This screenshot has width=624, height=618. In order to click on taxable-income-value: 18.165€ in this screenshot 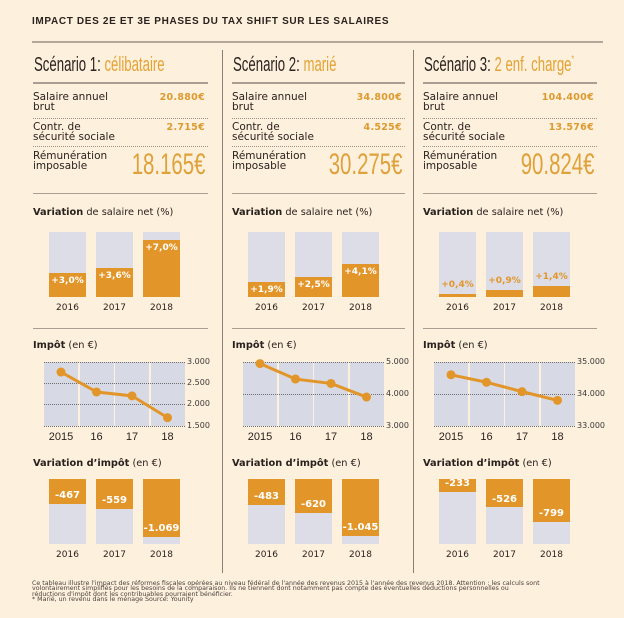, I will do `click(168, 164)`.